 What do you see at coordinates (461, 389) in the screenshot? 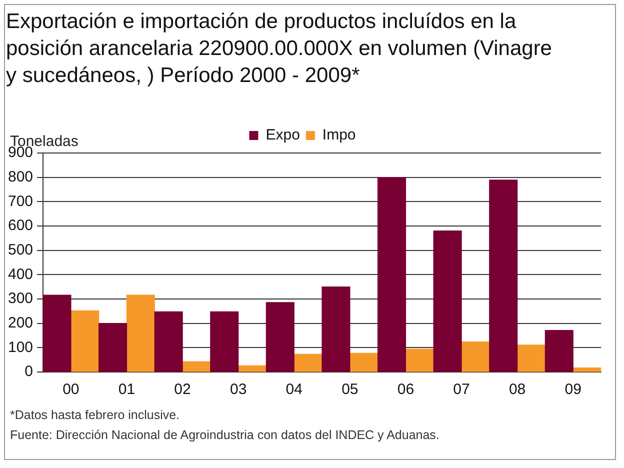
I see `x-tick-label: 07` at bounding box center [461, 389].